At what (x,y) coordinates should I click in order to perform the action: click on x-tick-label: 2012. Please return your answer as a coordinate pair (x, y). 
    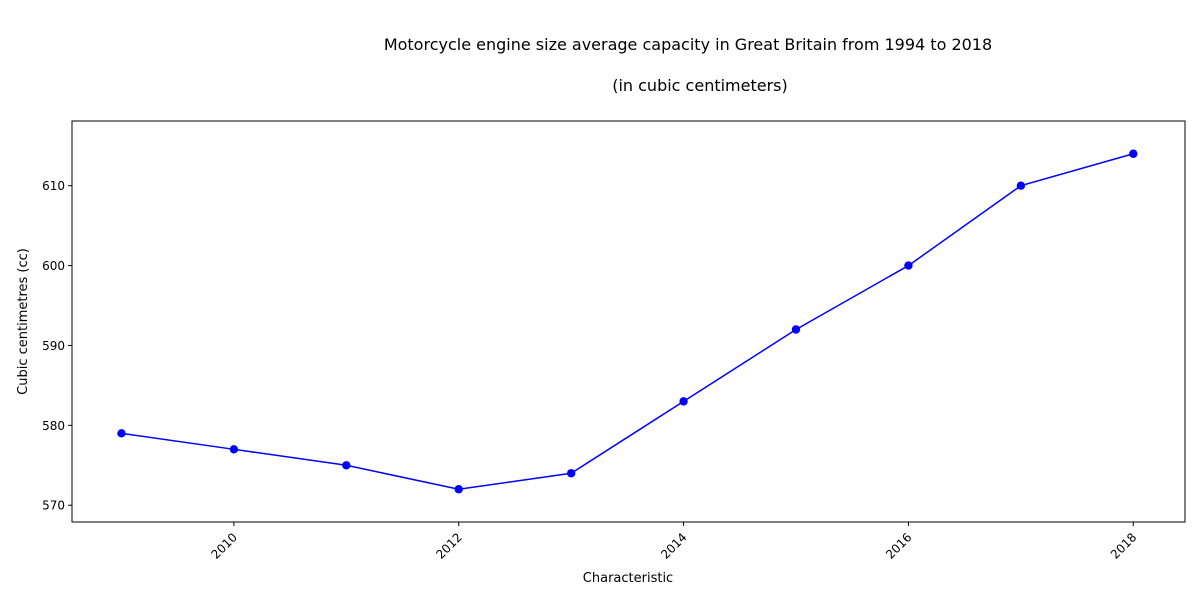
    Looking at the image, I should click on (448, 545).